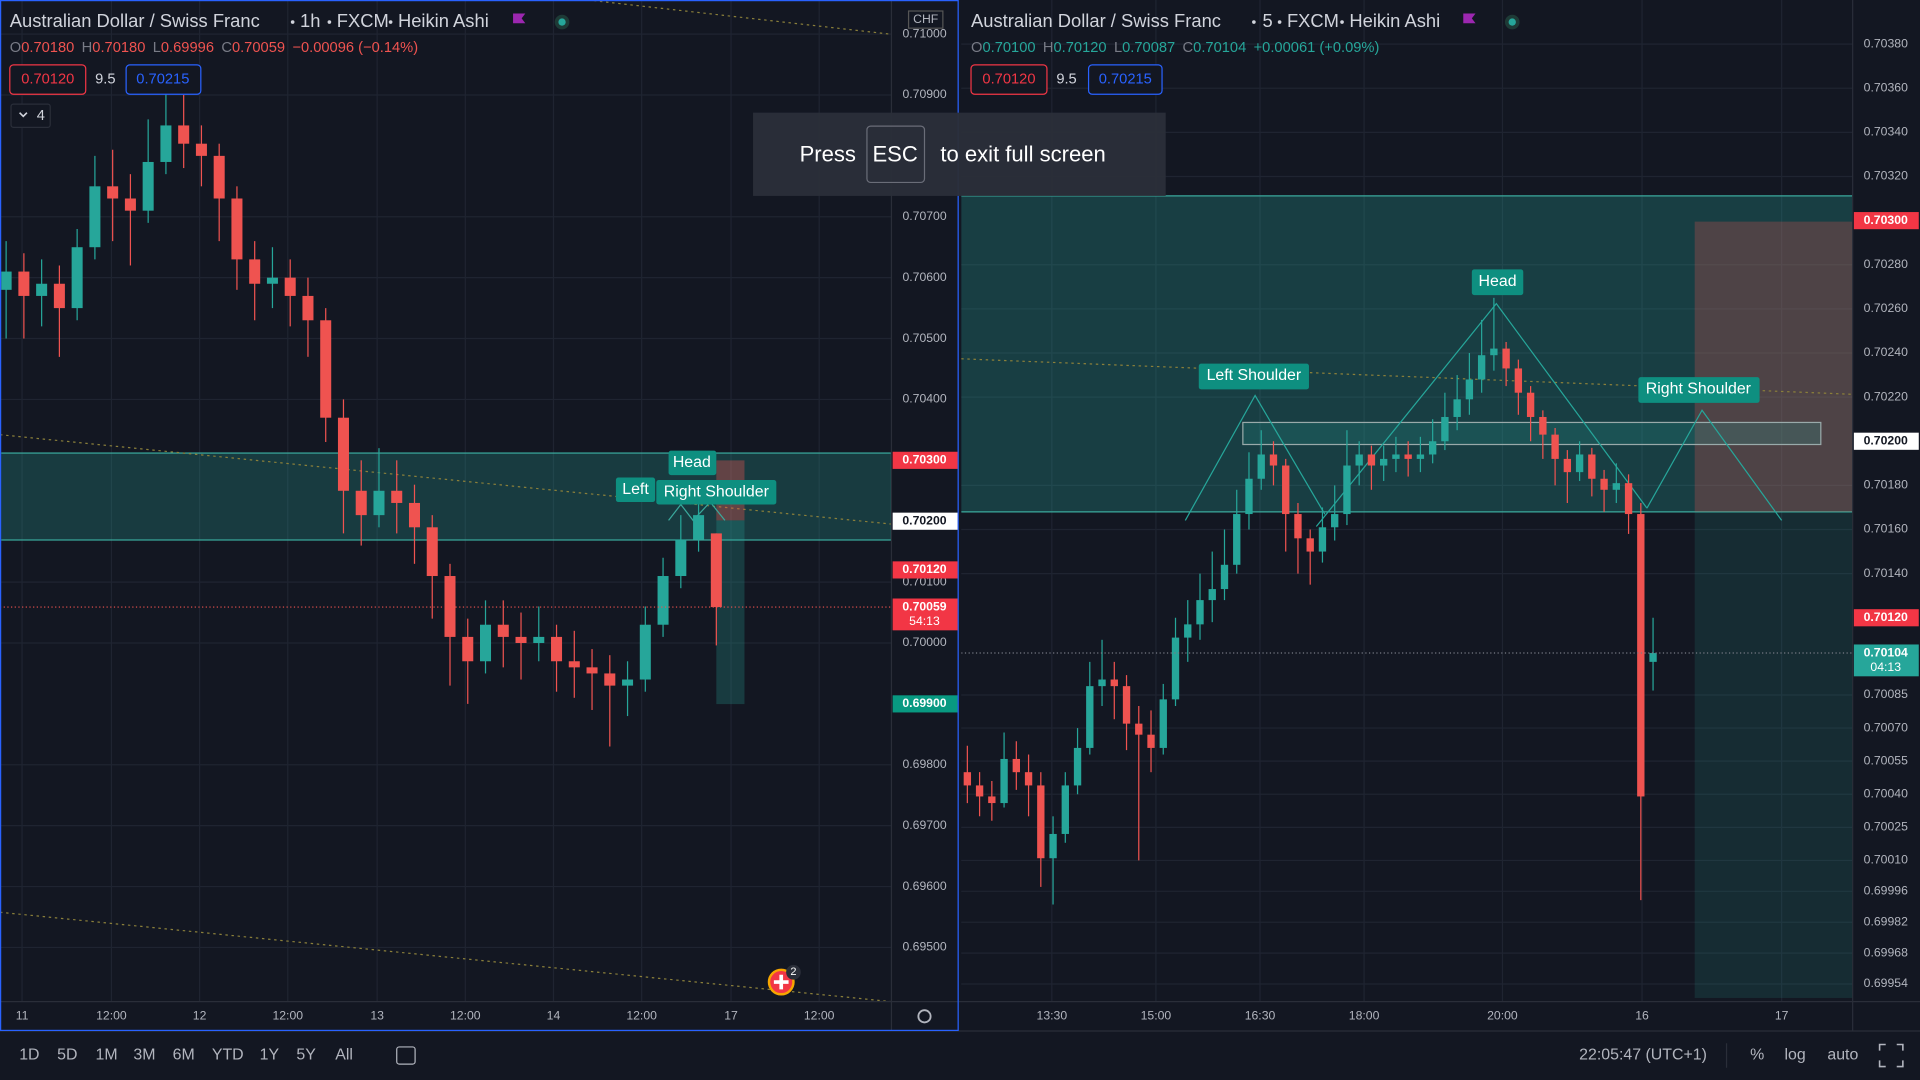  I want to click on time-label: 15:00, so click(1156, 1016).